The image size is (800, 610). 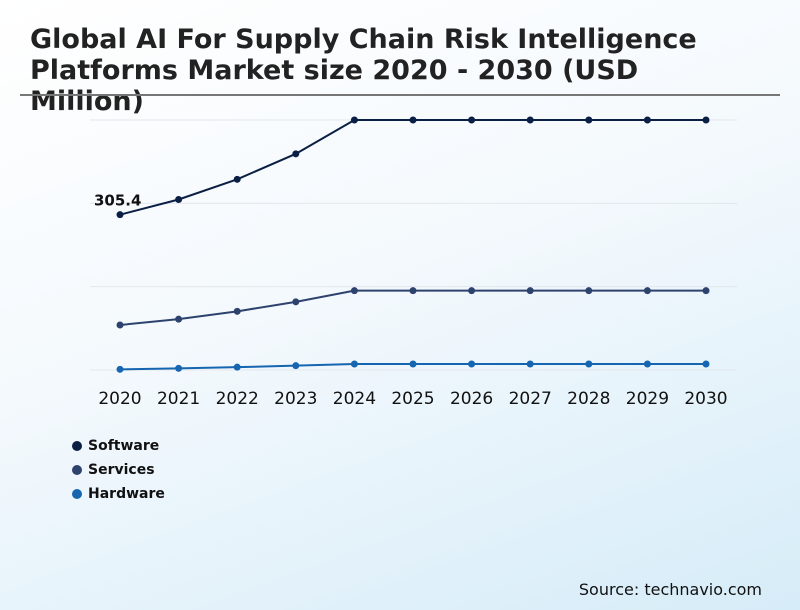 I want to click on legend-item-services: Services, so click(x=118, y=470).